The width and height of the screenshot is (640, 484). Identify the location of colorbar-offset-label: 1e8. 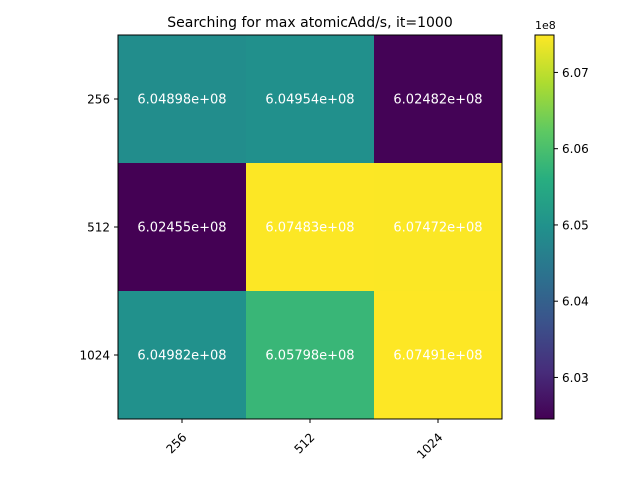
(545, 25).